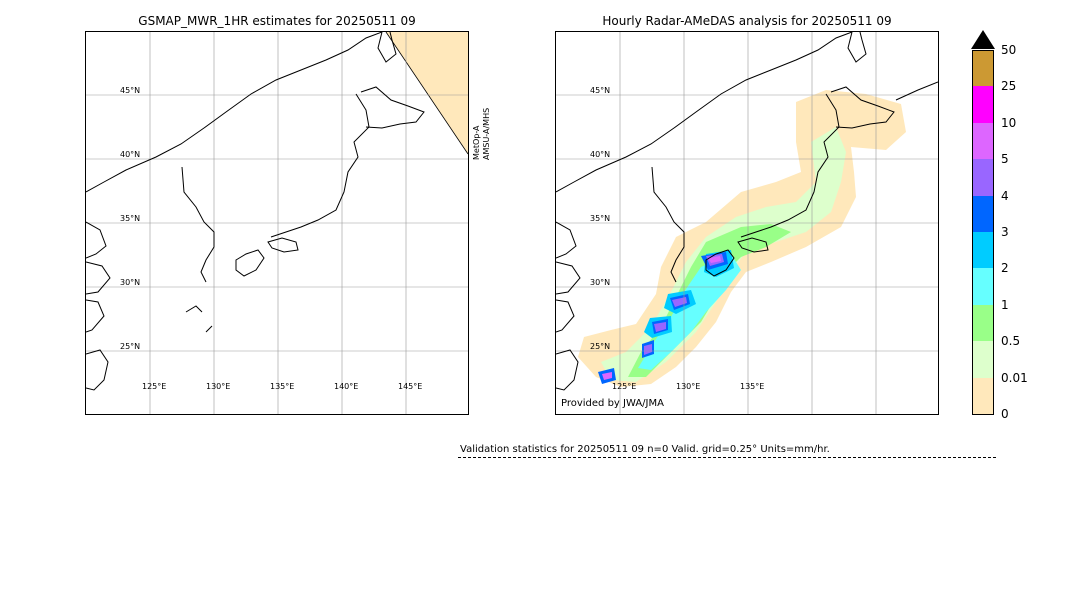 Image resolution: width=1080 pixels, height=612 pixels. Describe the element at coordinates (1005, 304) in the screenshot. I see `colorbar-label: 1` at that location.